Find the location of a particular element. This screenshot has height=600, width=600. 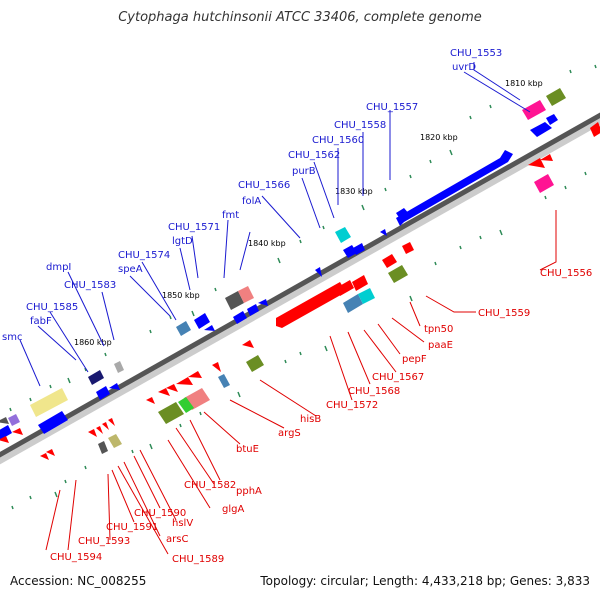

gene-label-chu-1557: CHU_1557 is located at coordinates (392, 107).